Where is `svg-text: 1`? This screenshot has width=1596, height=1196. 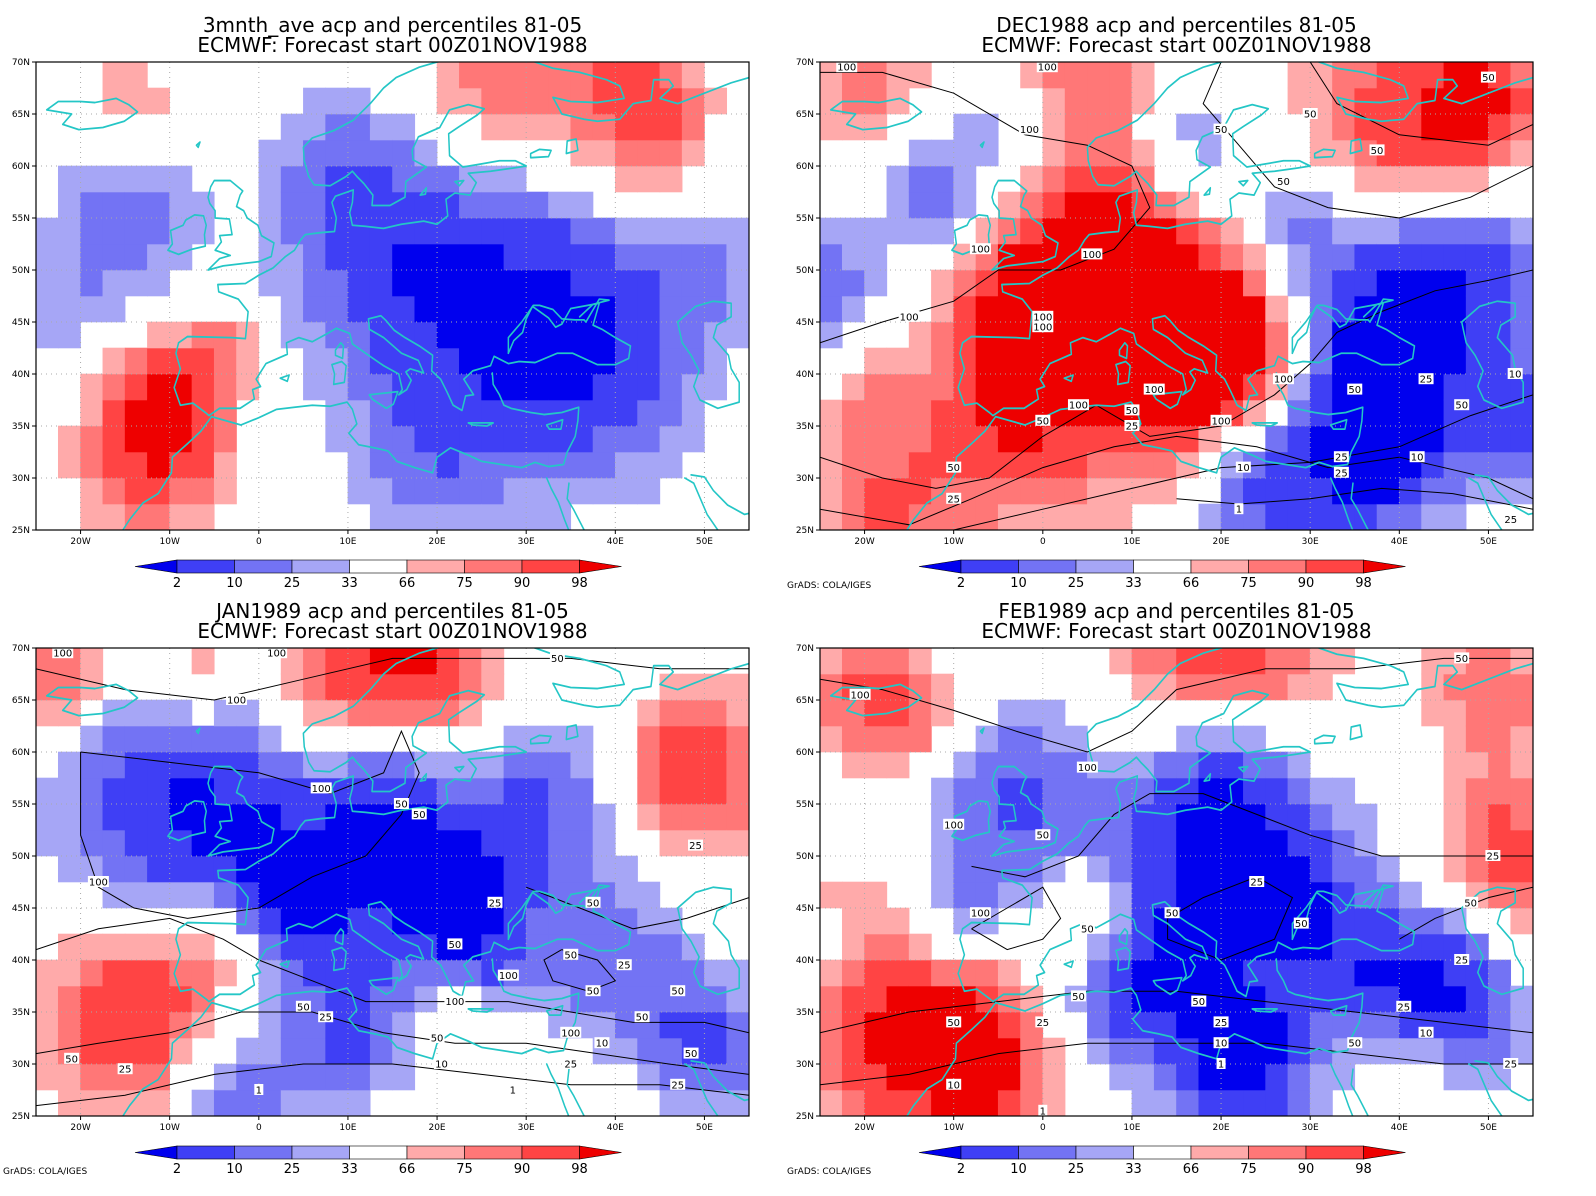
svg-text: 1 is located at coordinates (513, 1091).